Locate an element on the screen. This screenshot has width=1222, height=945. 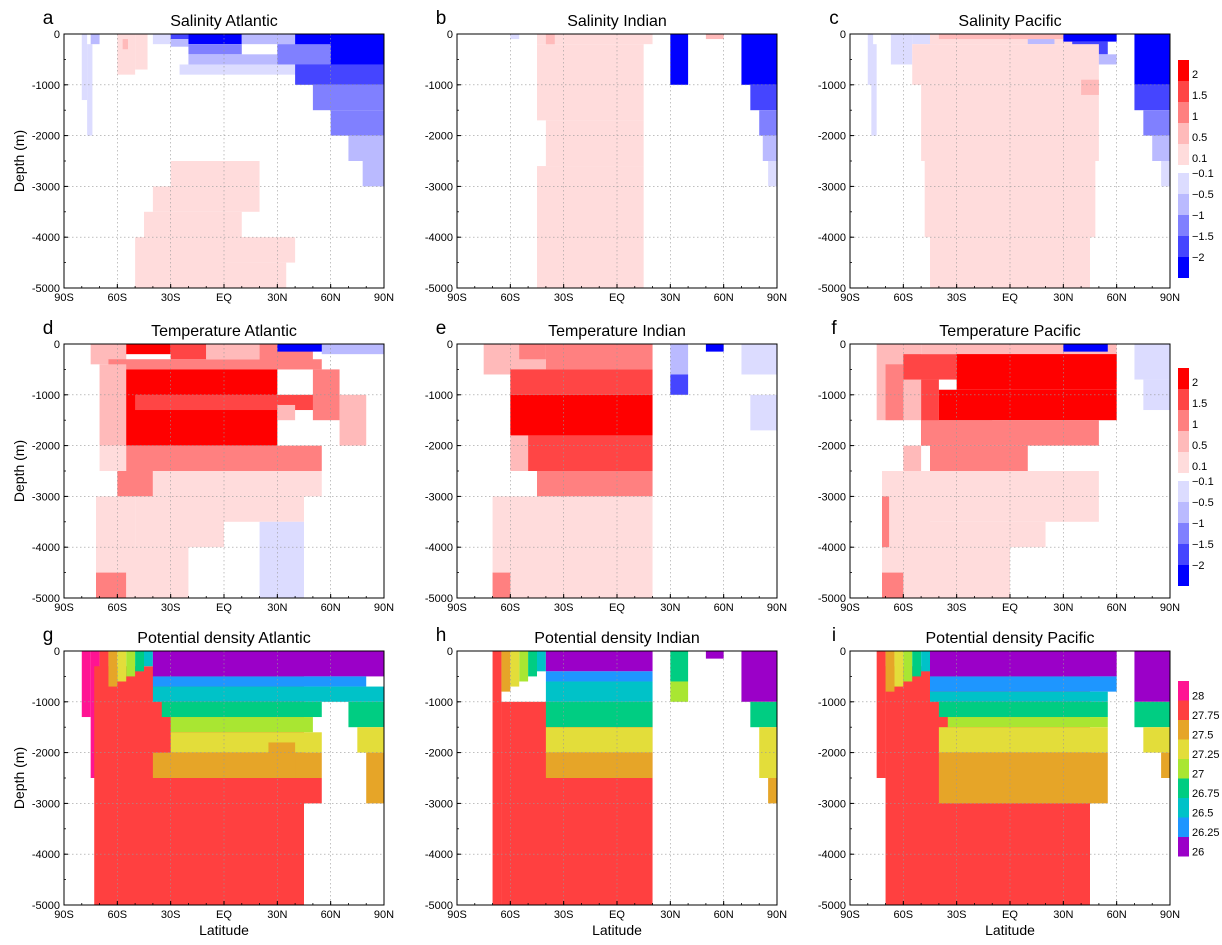
colorbar-label: 1.5 is located at coordinates (1199, 404).